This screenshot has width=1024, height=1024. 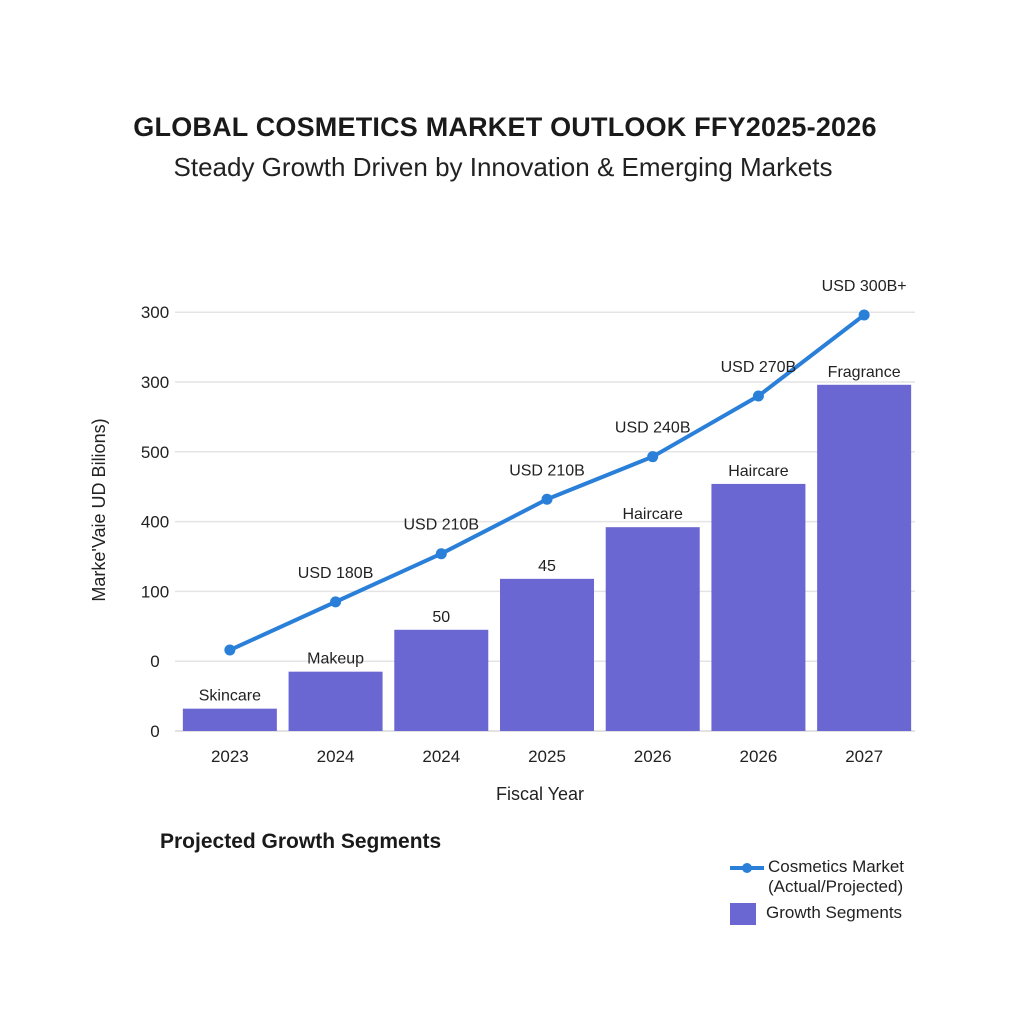 I want to click on legend-item-bar: Growth Segments, so click(x=817, y=914).